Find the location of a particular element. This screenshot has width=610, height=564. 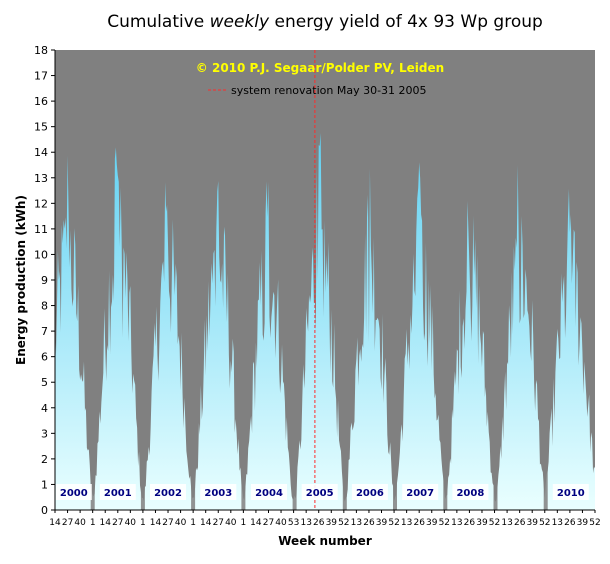

x-axis-label: Week number is located at coordinates (325, 541).